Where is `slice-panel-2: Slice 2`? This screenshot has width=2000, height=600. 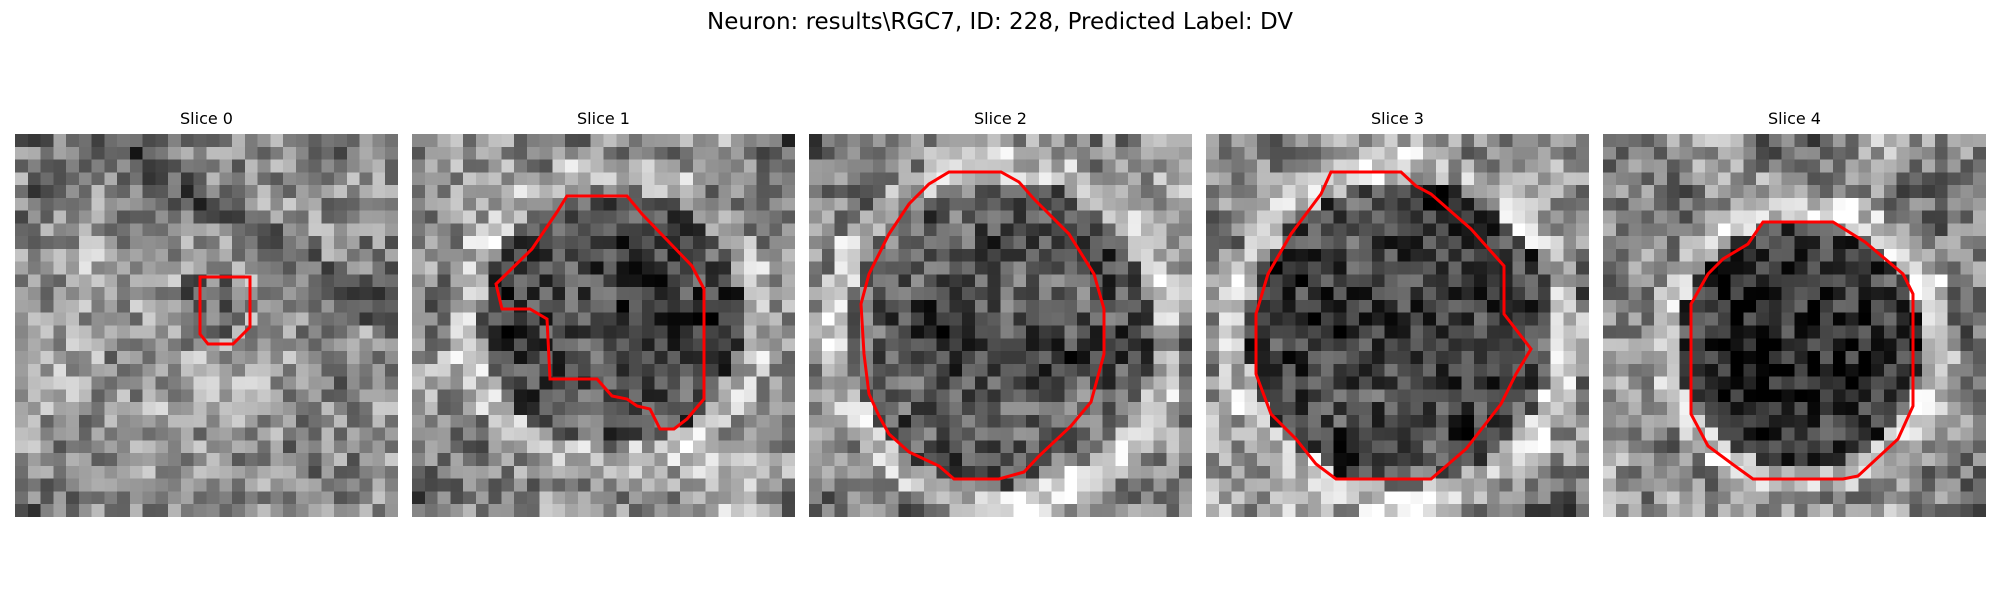 slice-panel-2: Slice 2 is located at coordinates (1000, 314).